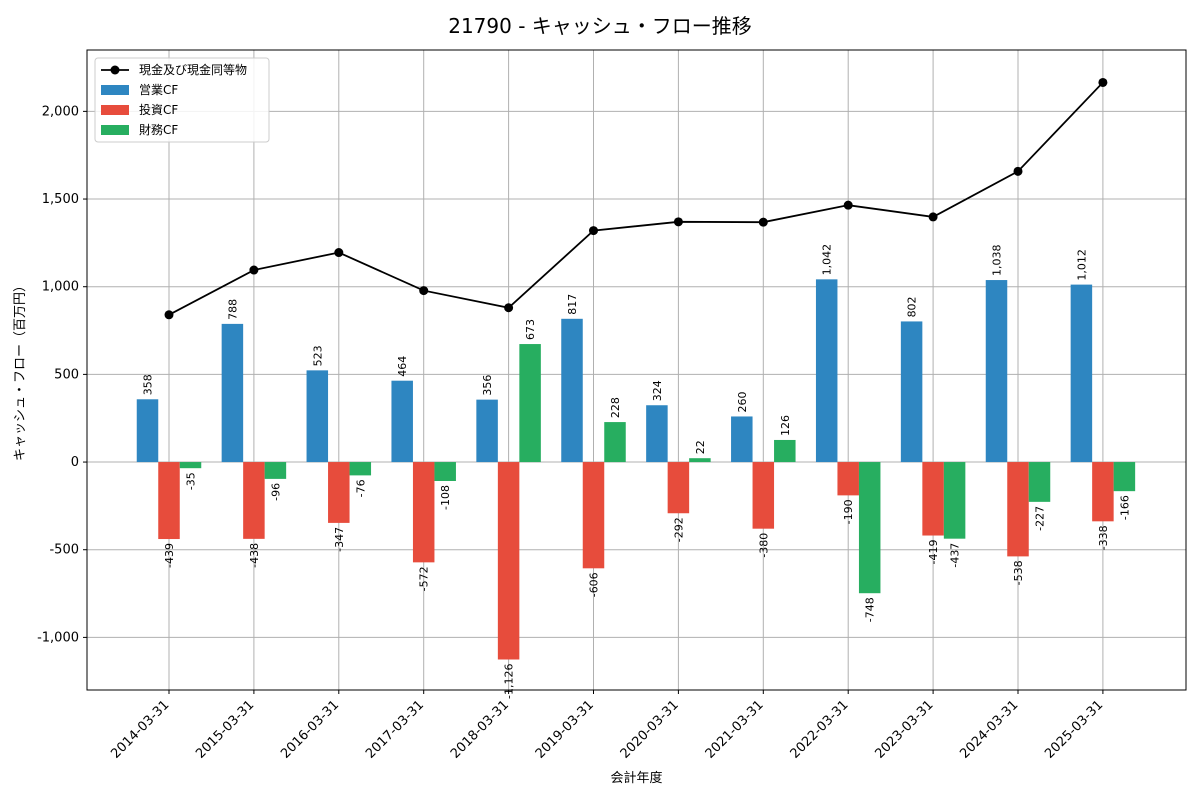  Describe the element at coordinates (75, 462) in the screenshot. I see `y-tick-label: 0` at that location.